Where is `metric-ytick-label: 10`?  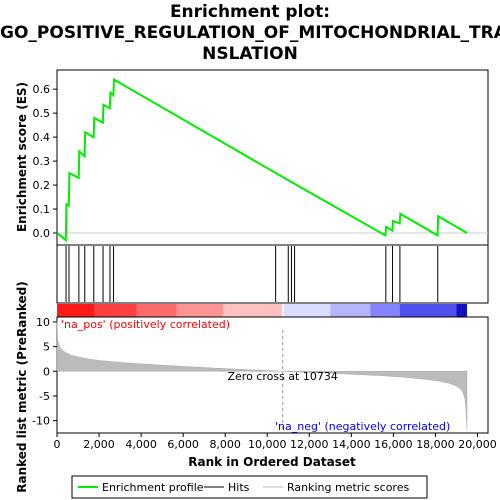 metric-ytick-label: 10 is located at coordinates (43, 322).